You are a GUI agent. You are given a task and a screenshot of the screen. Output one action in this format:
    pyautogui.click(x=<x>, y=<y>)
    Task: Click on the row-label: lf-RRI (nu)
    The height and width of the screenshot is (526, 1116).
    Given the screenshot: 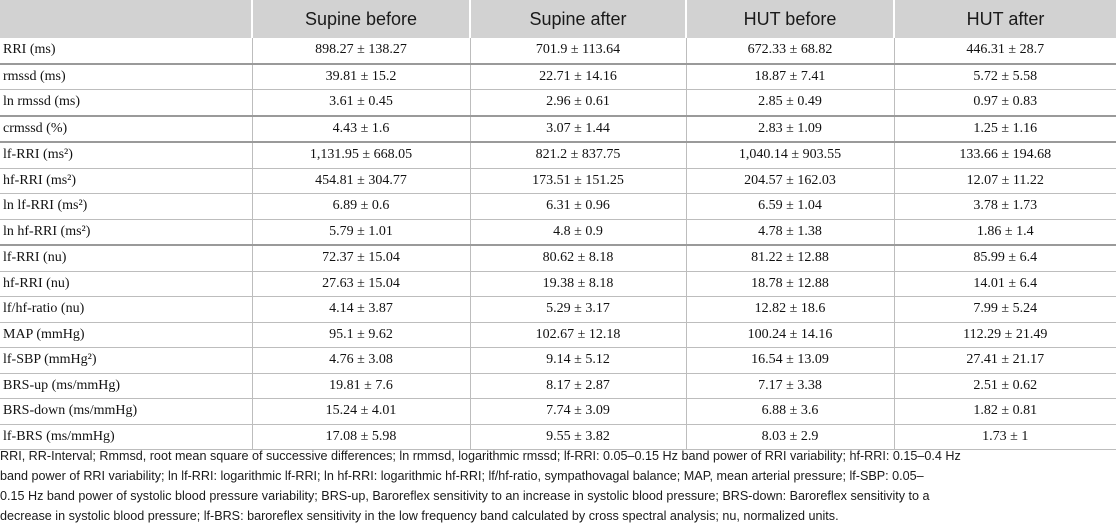 What is the action you would take?
    pyautogui.click(x=126, y=257)
    